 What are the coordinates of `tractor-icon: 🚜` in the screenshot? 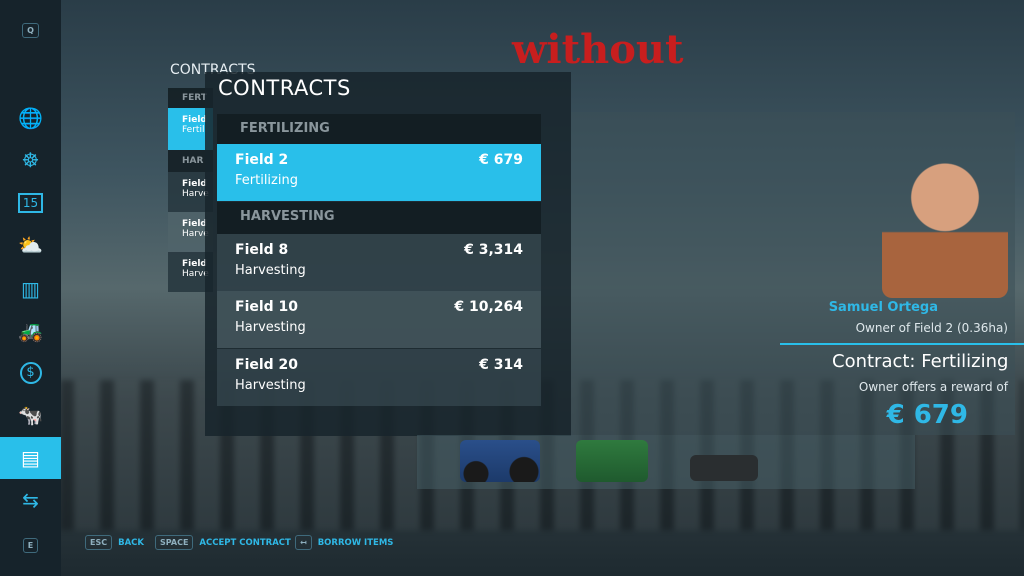 It's located at (30, 331).